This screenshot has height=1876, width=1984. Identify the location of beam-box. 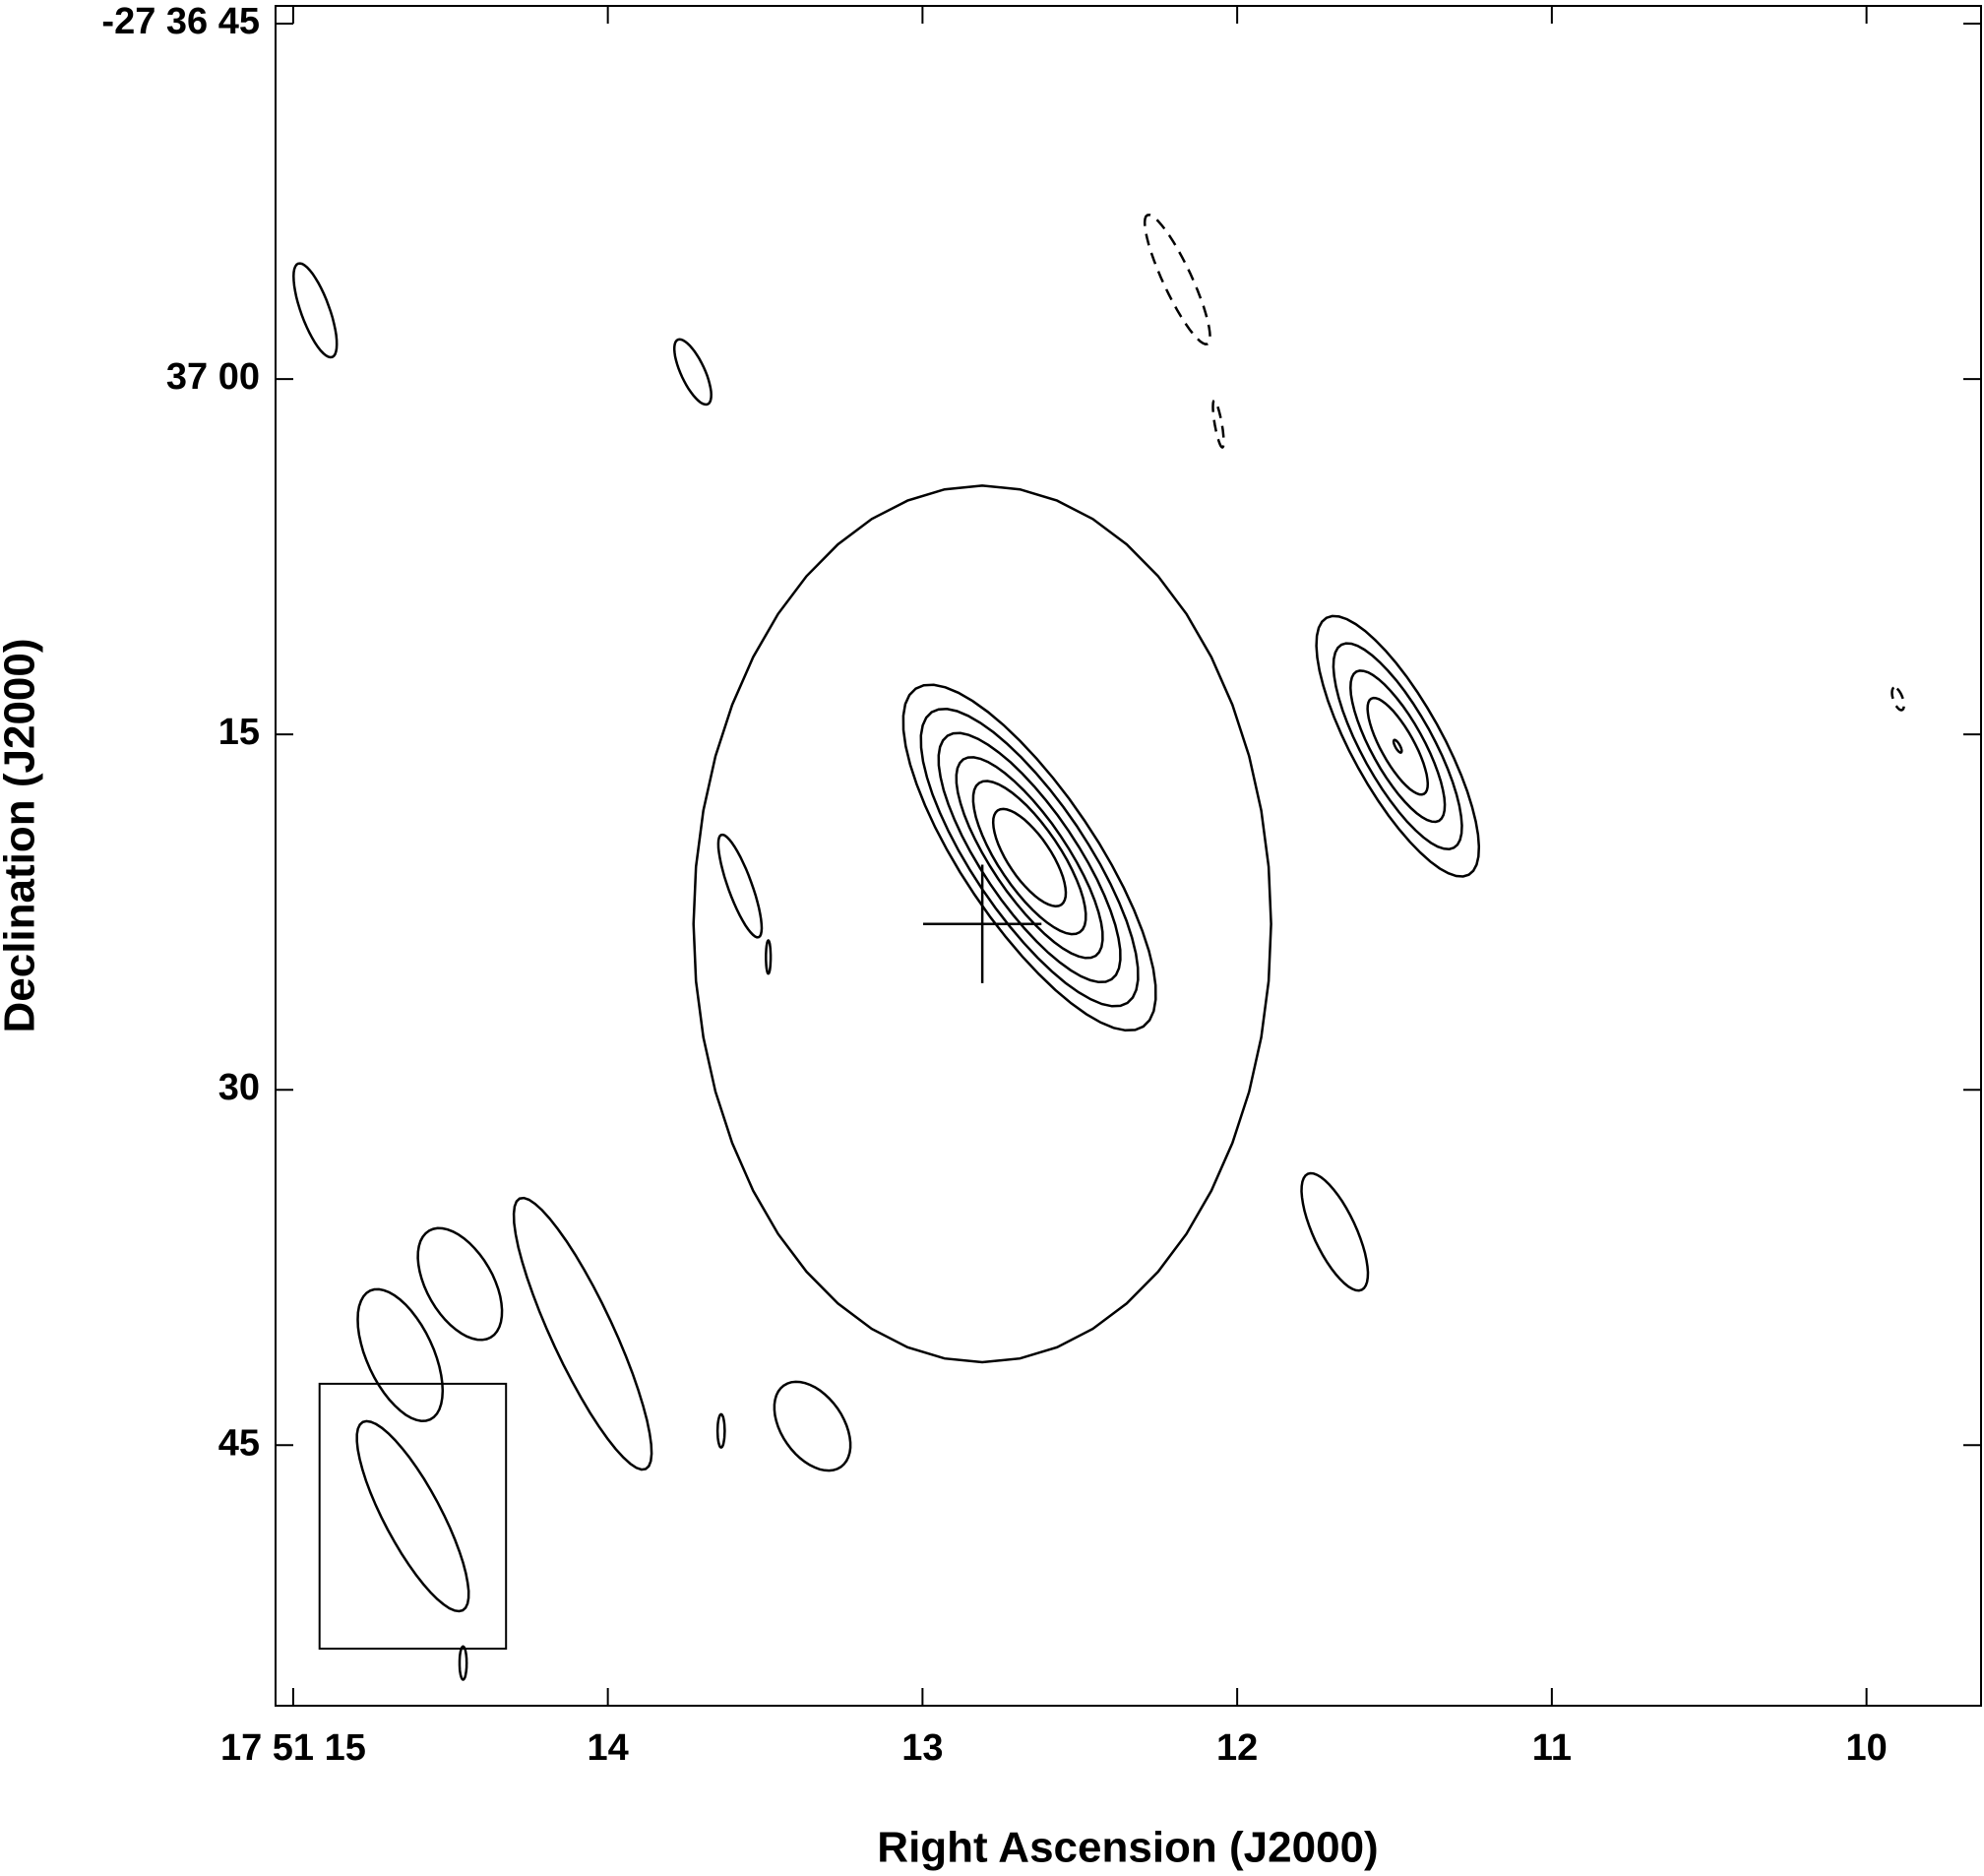
(413, 1516).